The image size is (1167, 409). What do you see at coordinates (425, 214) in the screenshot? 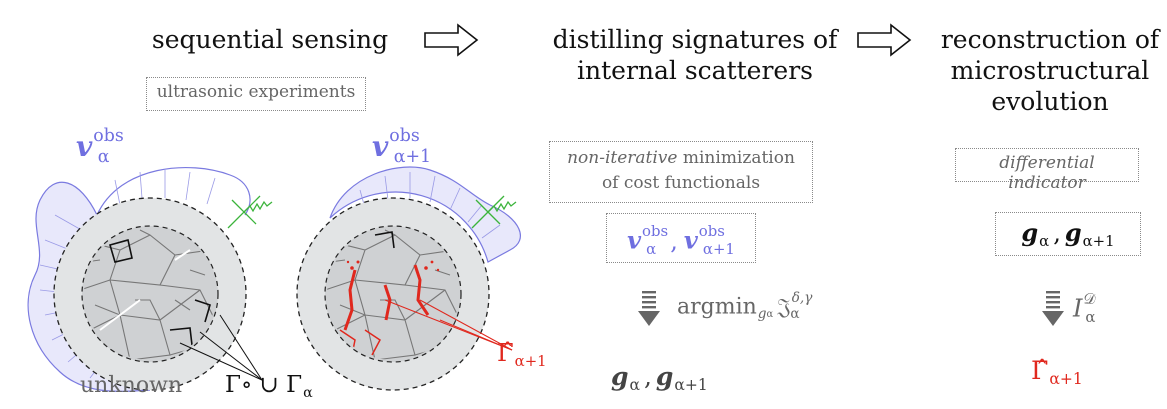
I see `wavefield-right` at bounding box center [425, 214].